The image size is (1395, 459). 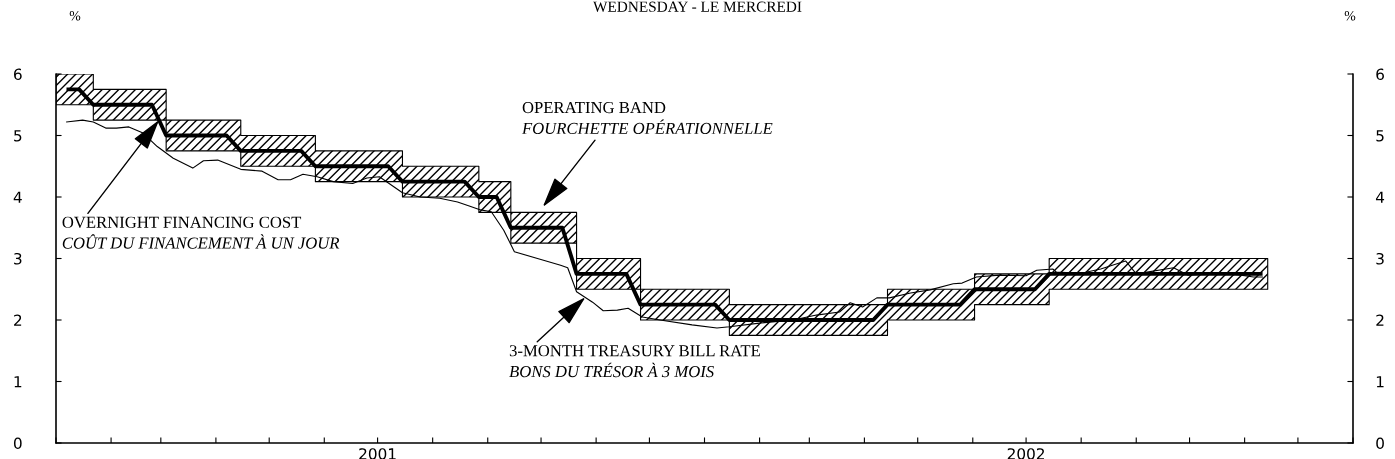 I want to click on annotation: OPERATING BAND FOURCHETTE OPÉRATIONNELLE, so click(x=647, y=118).